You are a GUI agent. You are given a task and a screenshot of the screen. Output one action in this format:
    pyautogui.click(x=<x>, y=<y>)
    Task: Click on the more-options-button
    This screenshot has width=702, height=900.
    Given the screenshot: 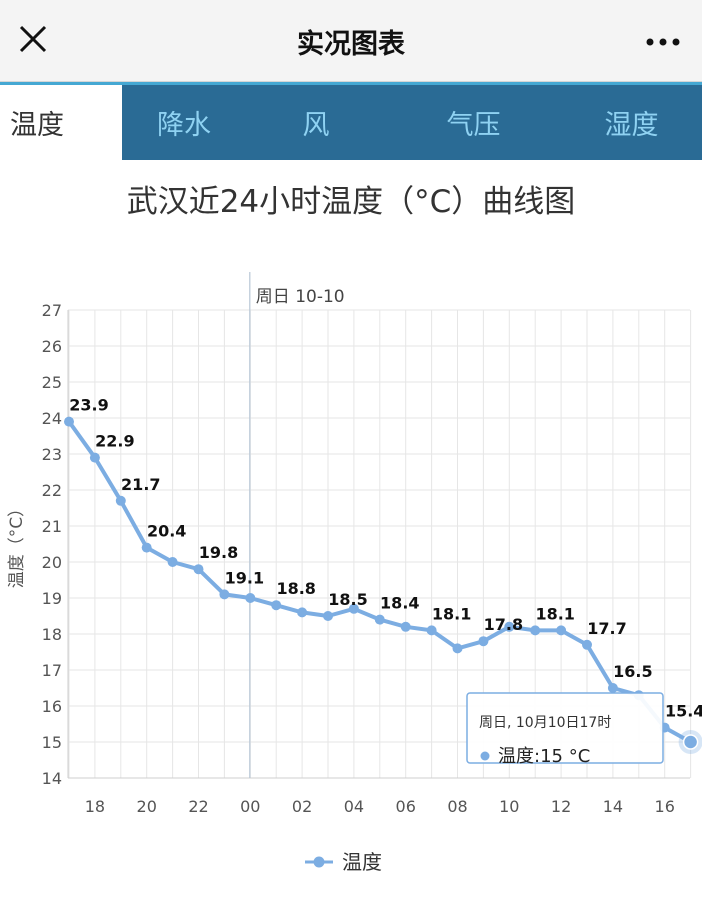 What is the action you would take?
    pyautogui.click(x=663, y=42)
    